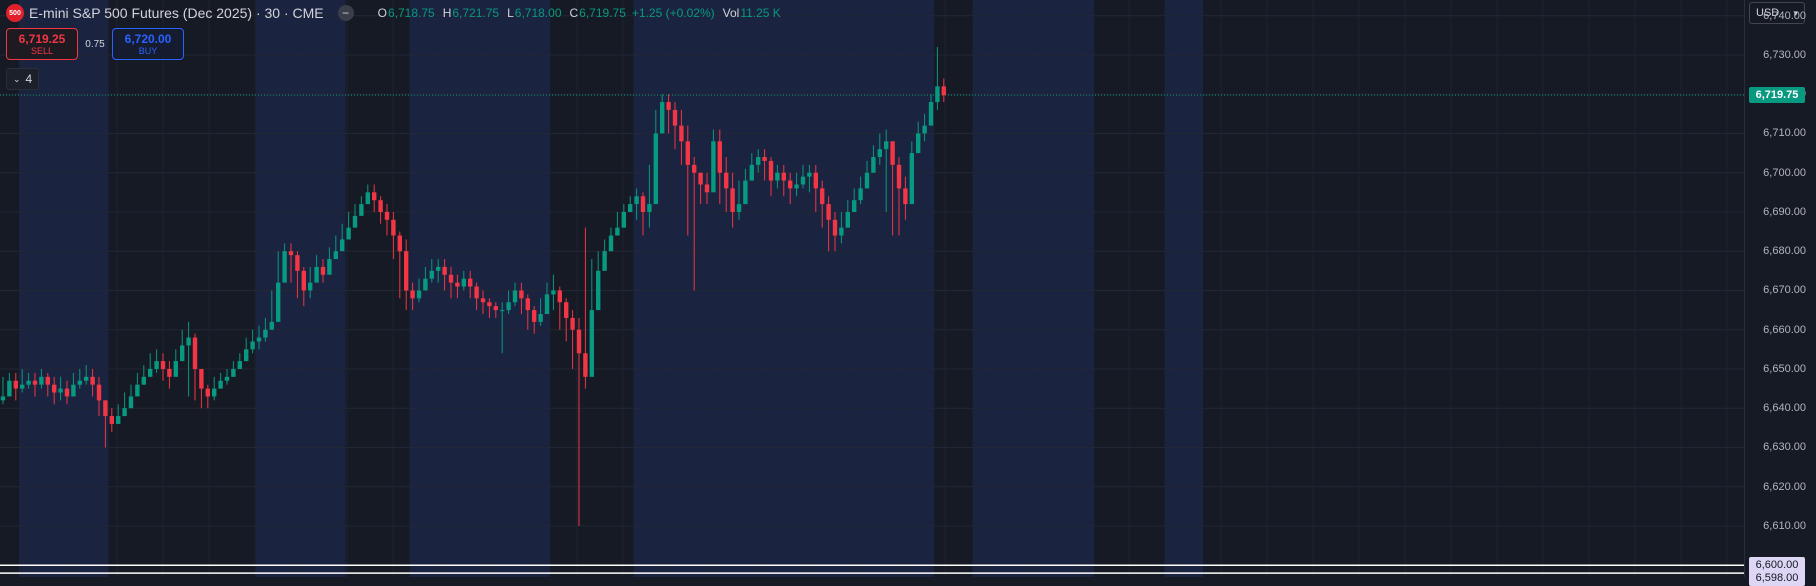  What do you see at coordinates (1784, 251) in the screenshot?
I see `price-tick-label: 6,680.00` at bounding box center [1784, 251].